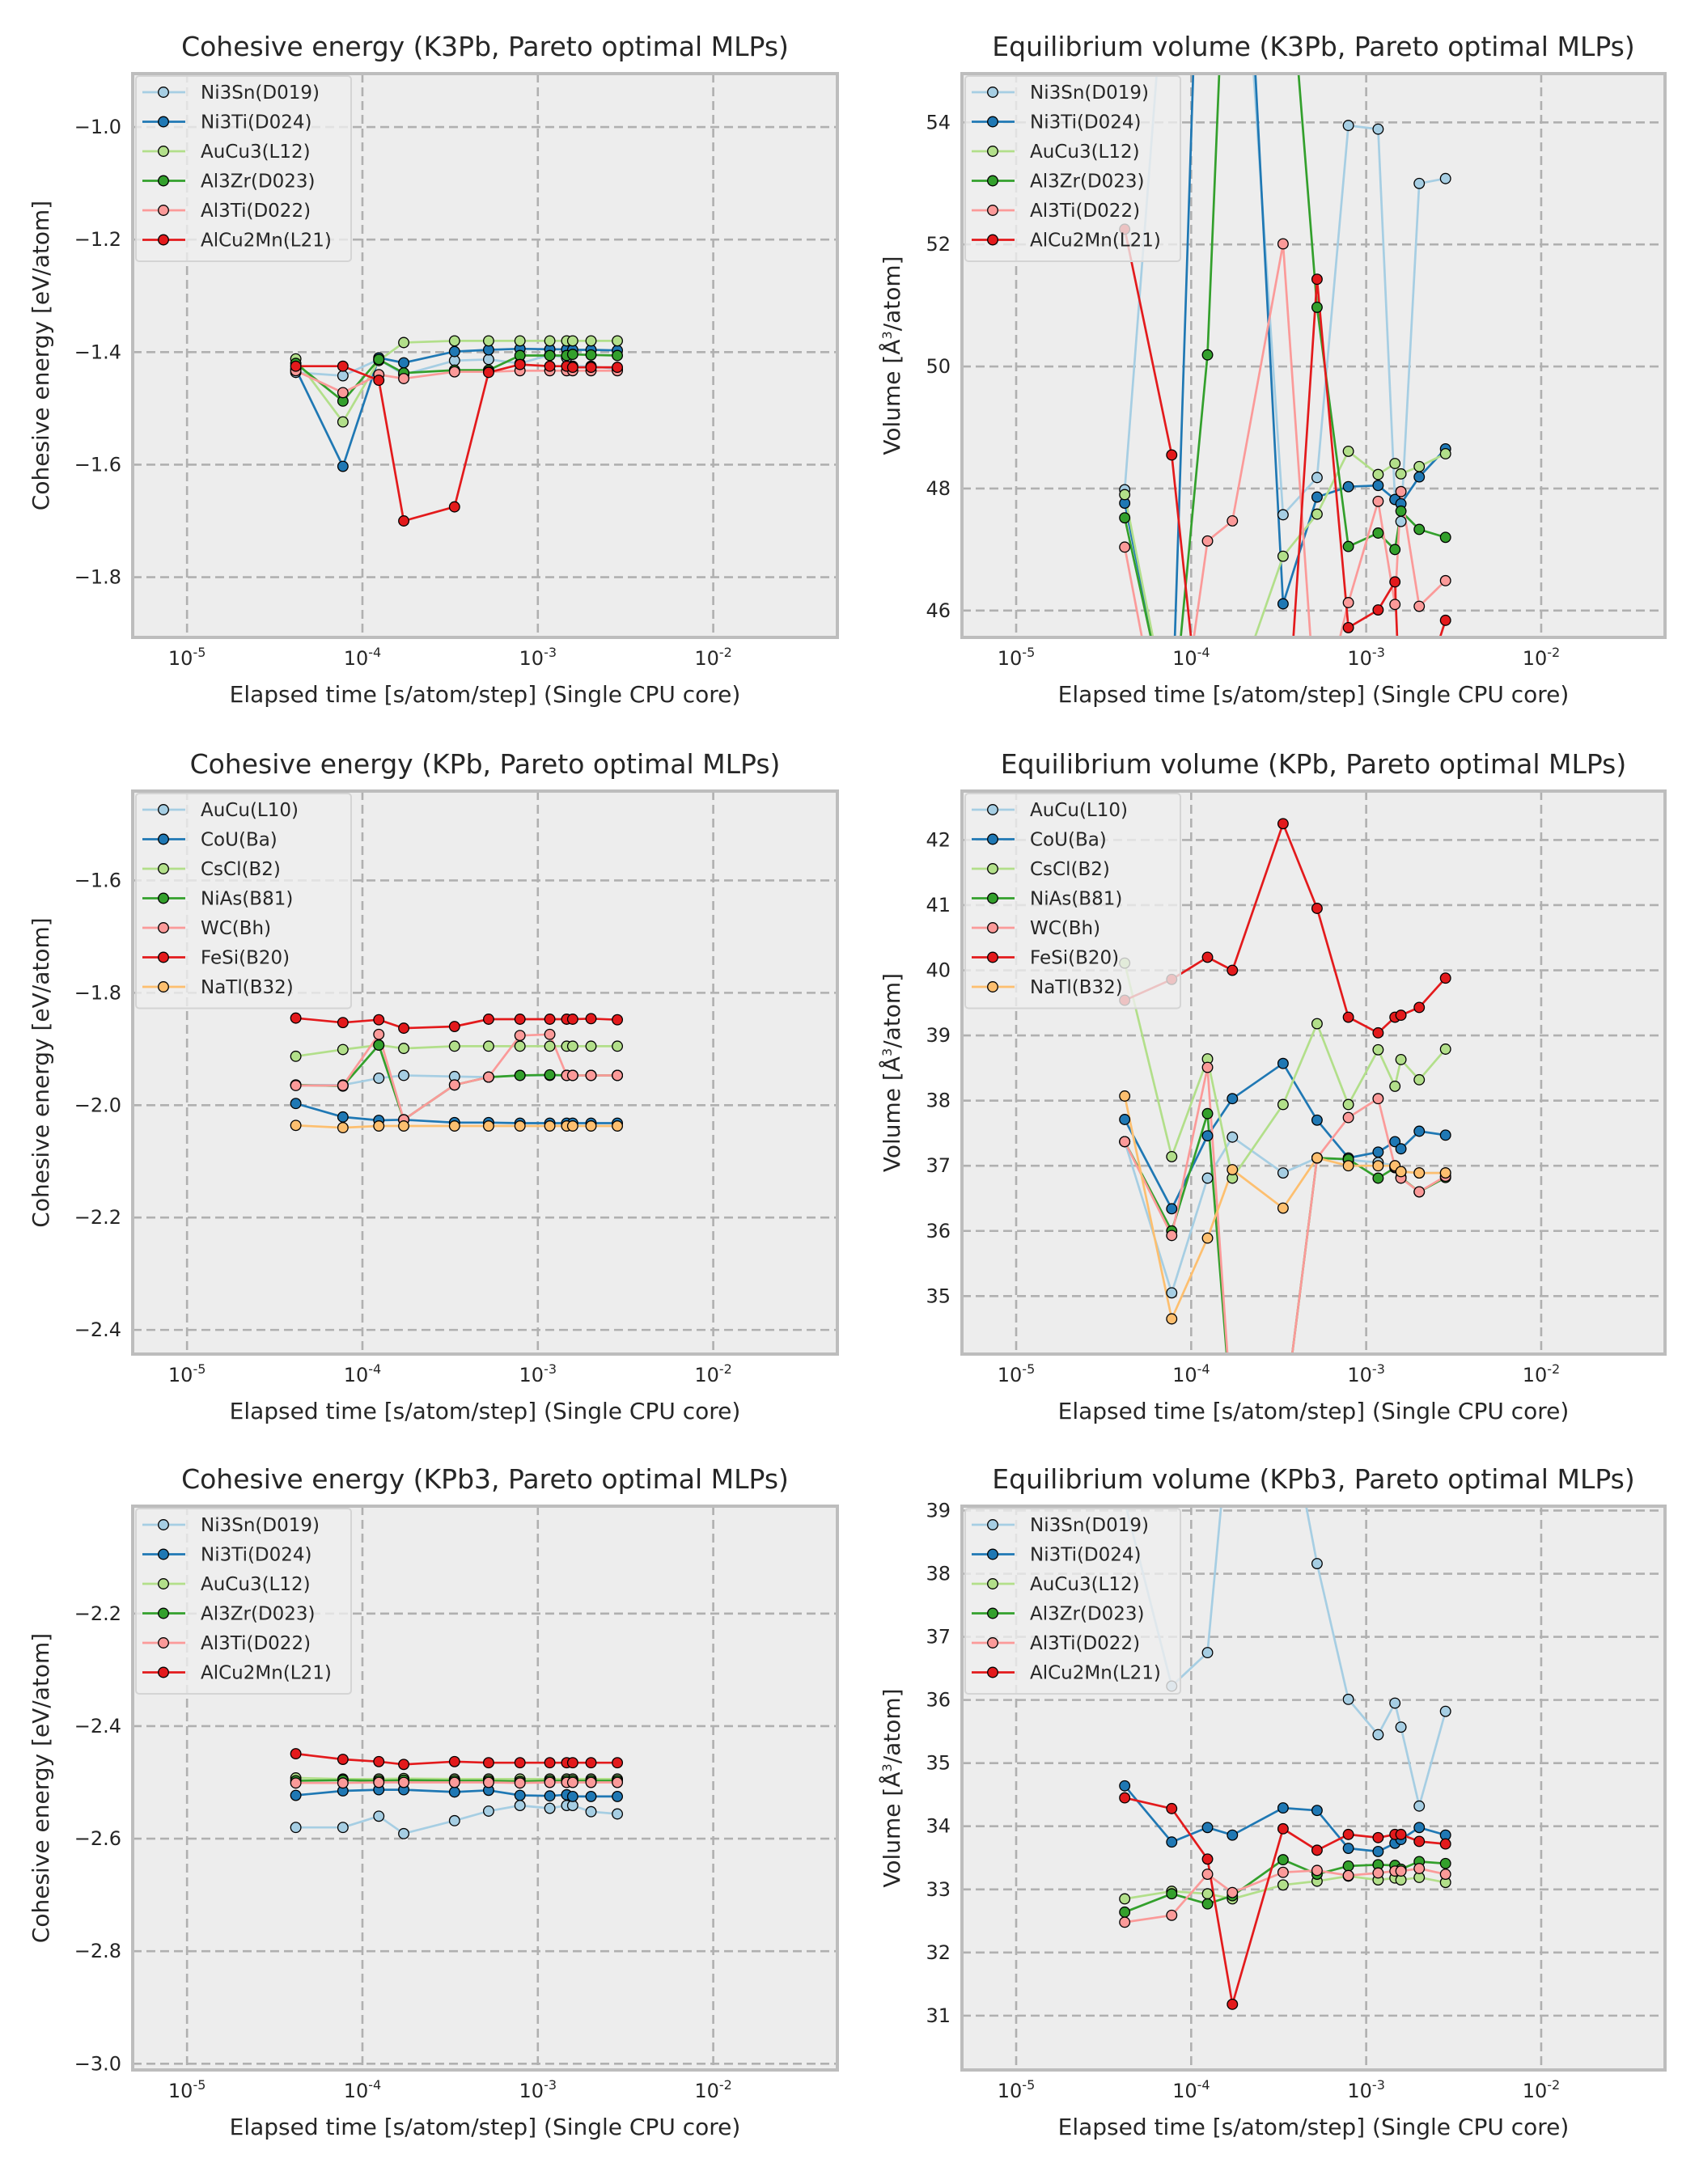 The width and height of the screenshot is (1699, 2184). What do you see at coordinates (1285, 503) in the screenshot?
I see `markers-AuCu3(L12)` at bounding box center [1285, 503].